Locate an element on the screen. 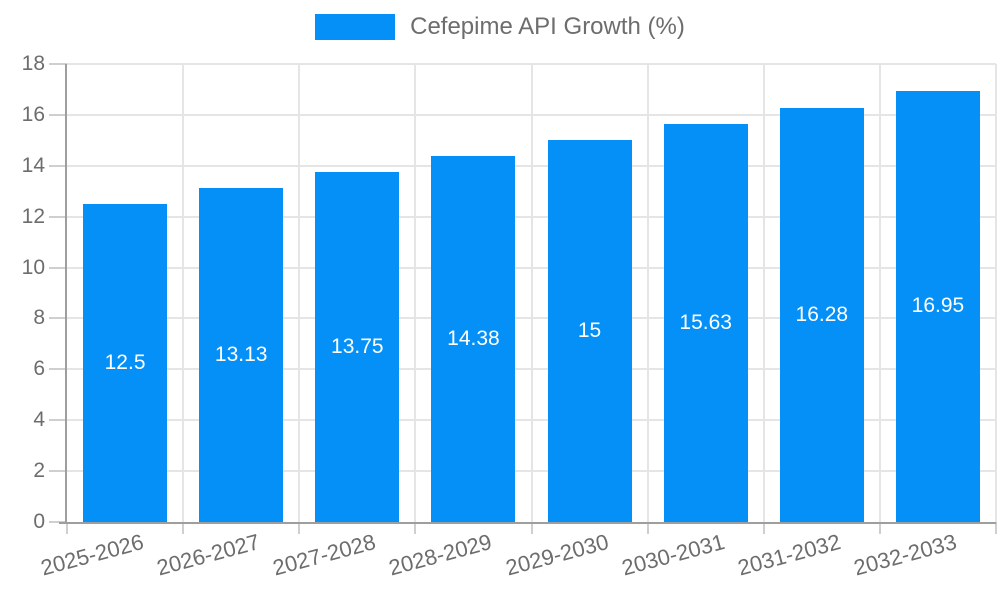  legend-label: Cefepime API Growth (%) is located at coordinates (547, 26).